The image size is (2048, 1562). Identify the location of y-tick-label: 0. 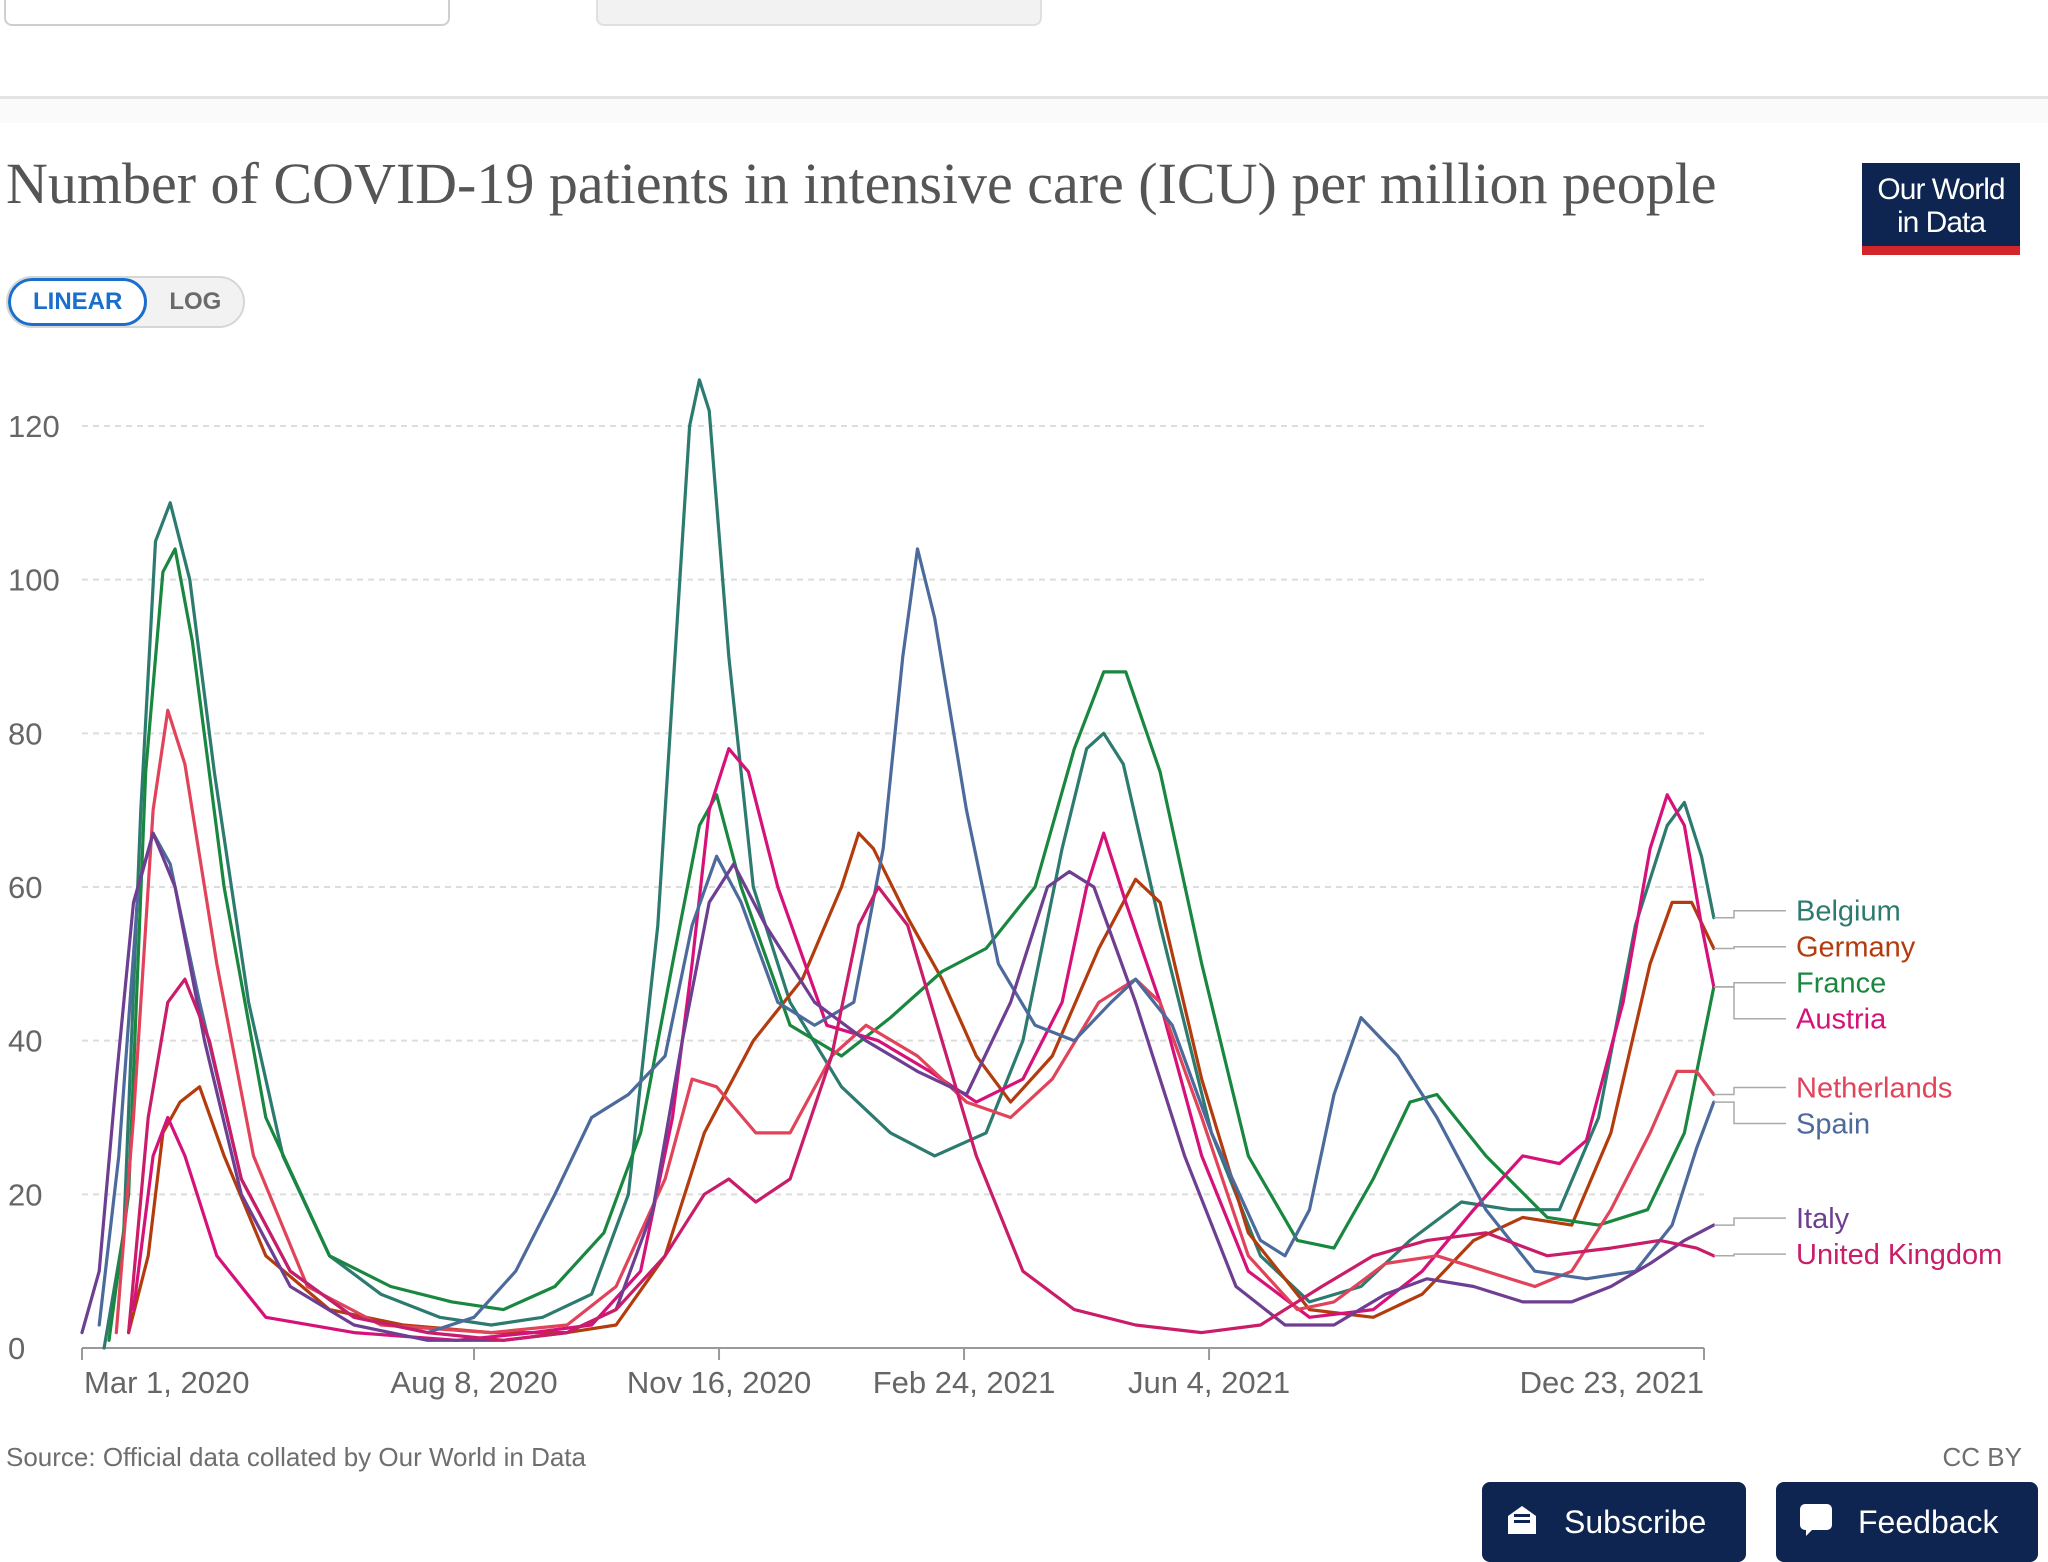
(16, 1348).